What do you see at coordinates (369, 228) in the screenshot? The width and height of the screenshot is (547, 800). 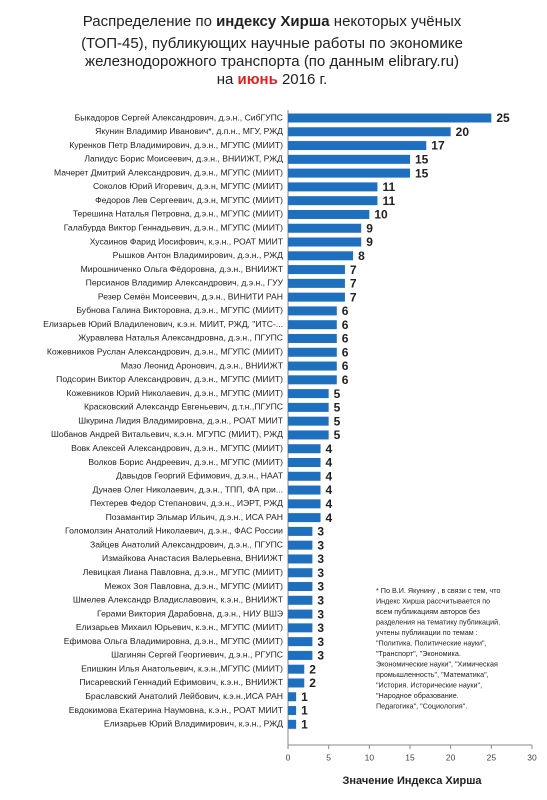 I see `data-label: 9` at bounding box center [369, 228].